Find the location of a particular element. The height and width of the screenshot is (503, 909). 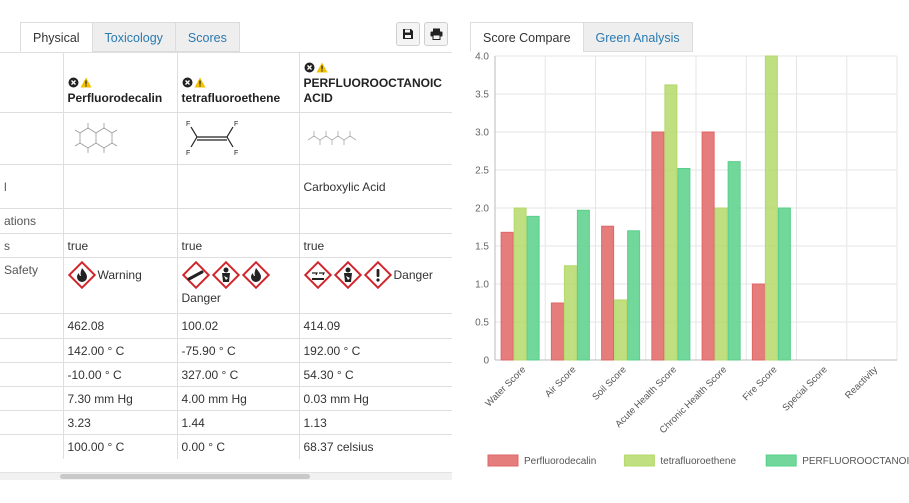

table-row: l Carboxylic Acid is located at coordinates (226, 186).